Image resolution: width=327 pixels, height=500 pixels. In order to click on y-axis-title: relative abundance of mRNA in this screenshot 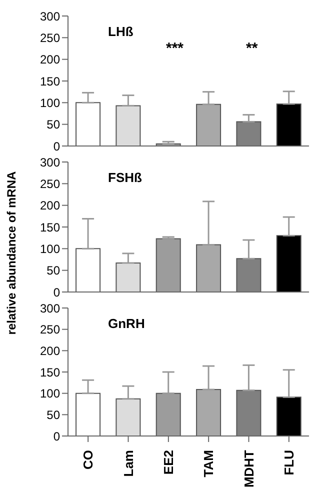, I will do `click(12, 253)`.